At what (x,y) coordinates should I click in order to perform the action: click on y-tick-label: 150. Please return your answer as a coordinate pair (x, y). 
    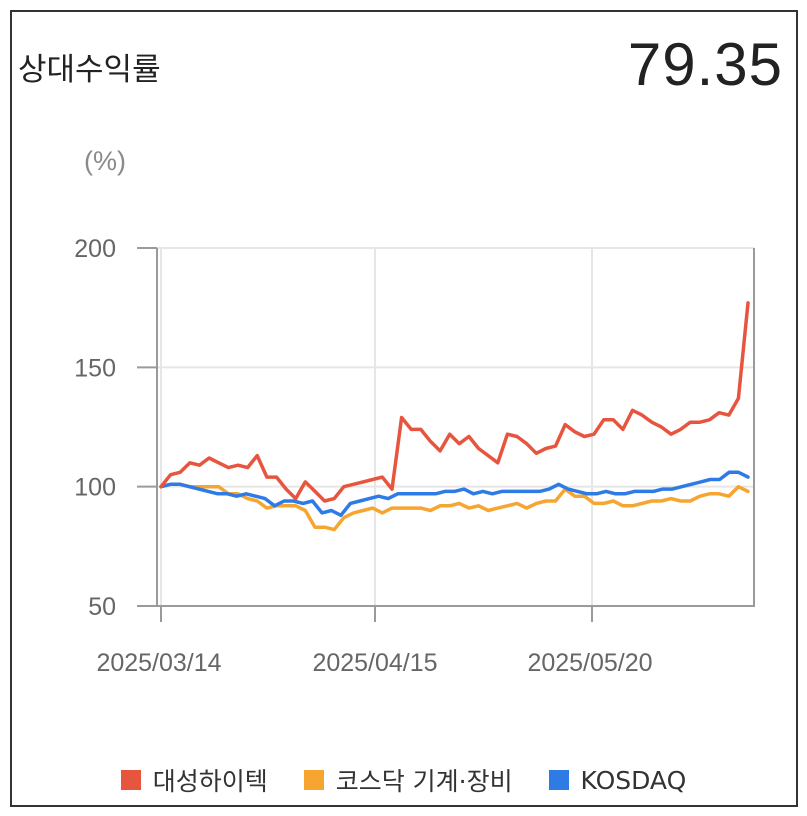
    Looking at the image, I should click on (95, 368).